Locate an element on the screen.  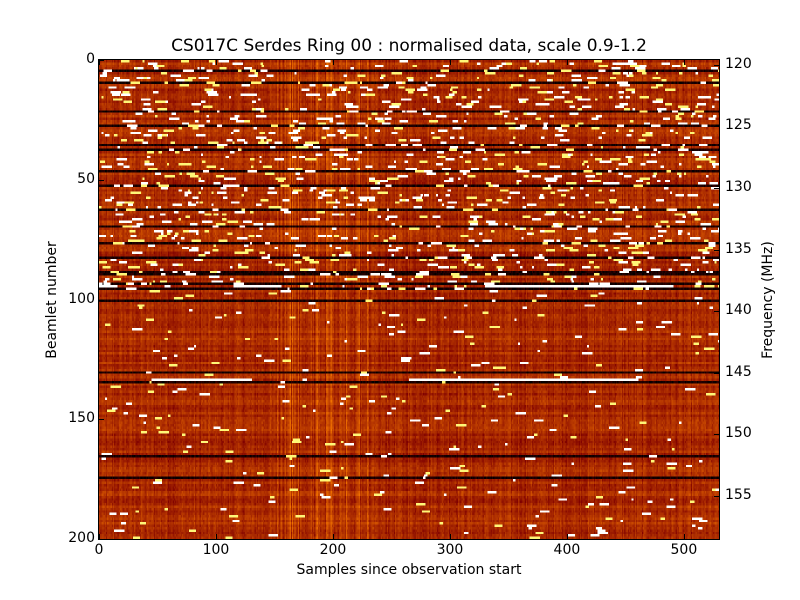
y2-tick-label: 150 is located at coordinates (738, 433).